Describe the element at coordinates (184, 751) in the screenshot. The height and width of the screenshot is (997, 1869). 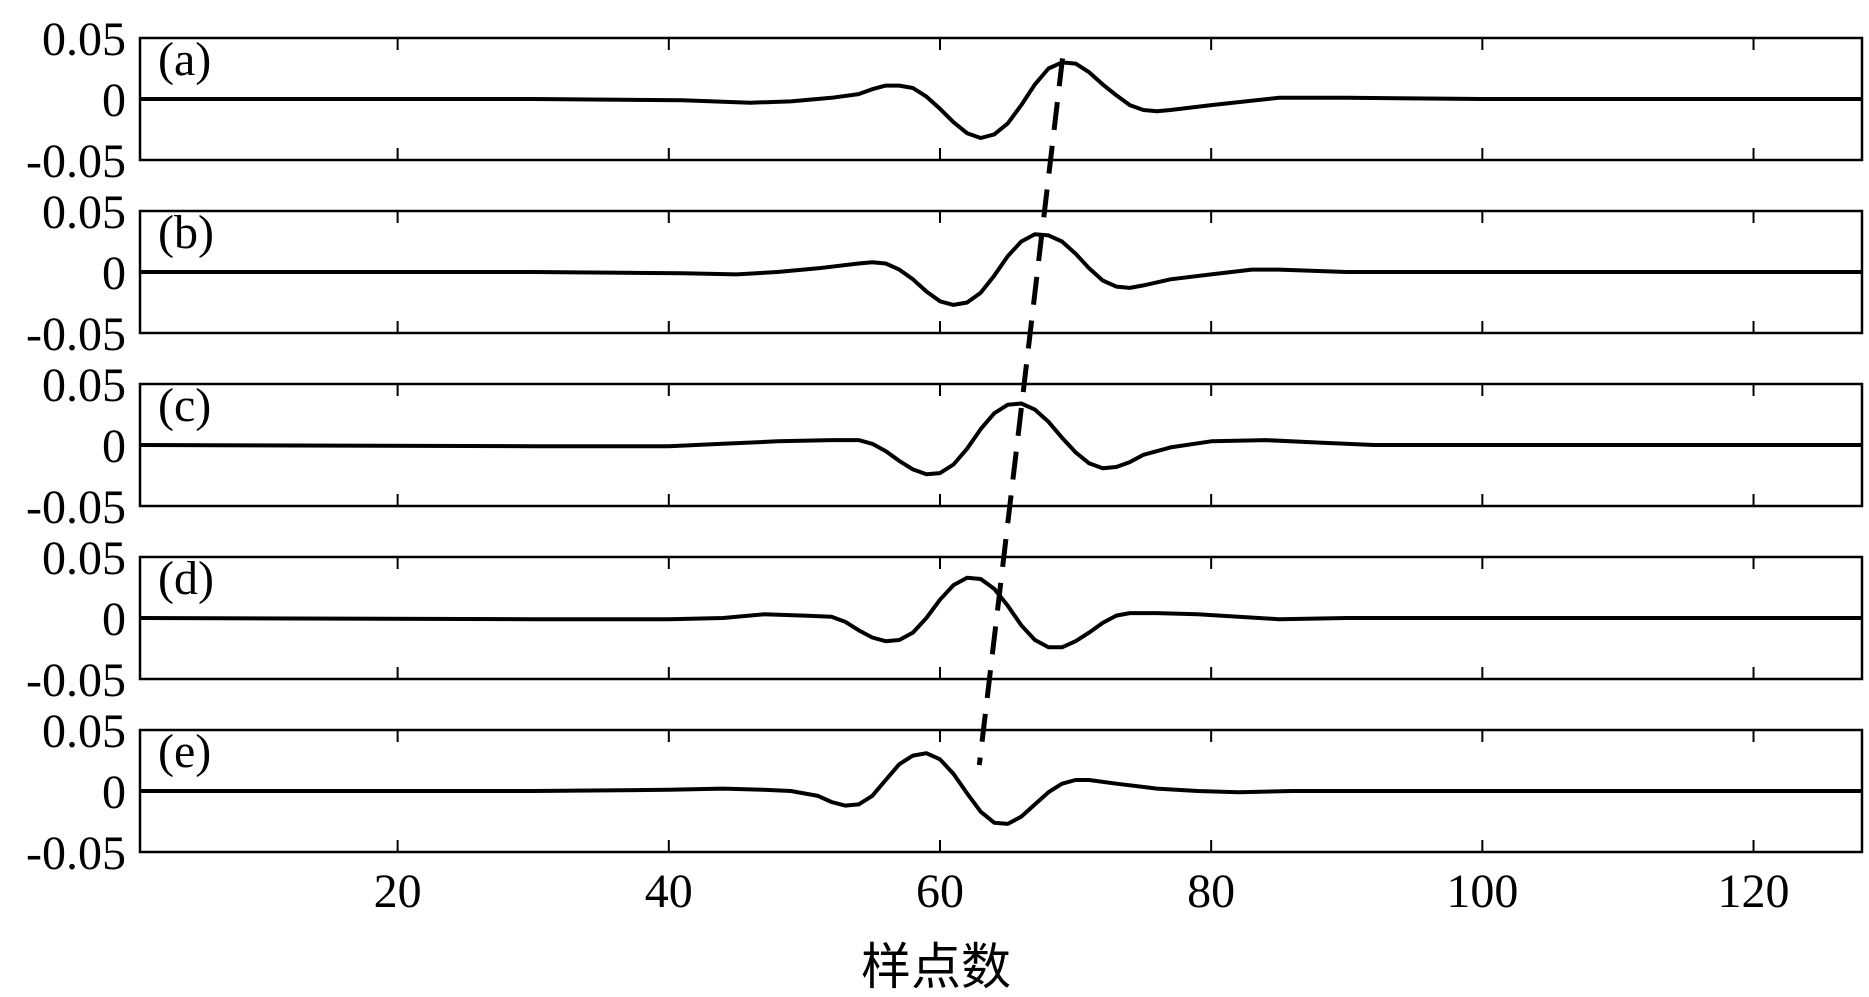
I see `panel-label: (e)` at that location.